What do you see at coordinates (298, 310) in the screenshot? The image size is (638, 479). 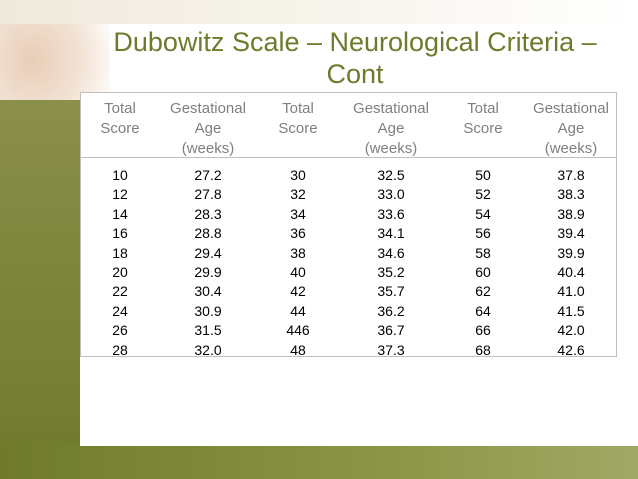 I see `table-cell: 44` at bounding box center [298, 310].